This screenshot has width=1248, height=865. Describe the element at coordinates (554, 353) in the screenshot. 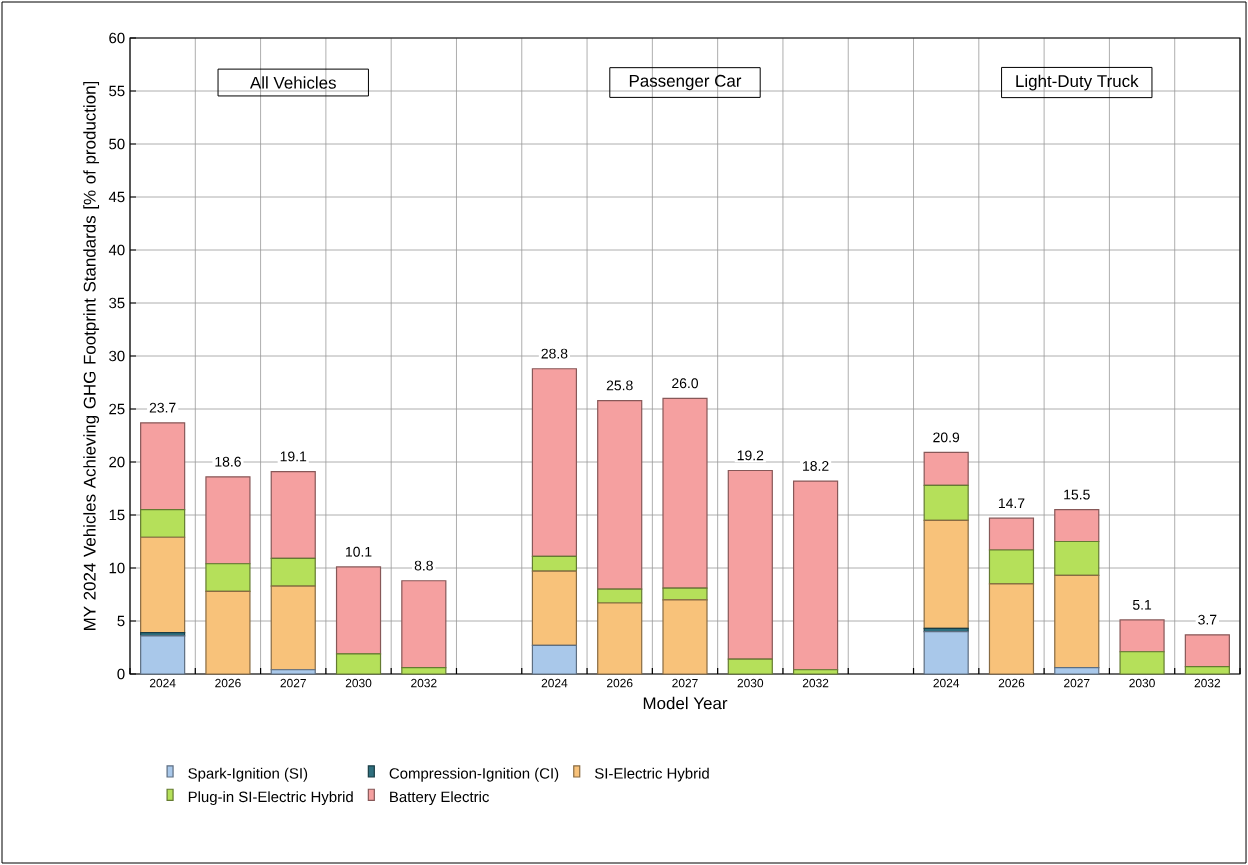

I see `total-label: 28.8` at that location.